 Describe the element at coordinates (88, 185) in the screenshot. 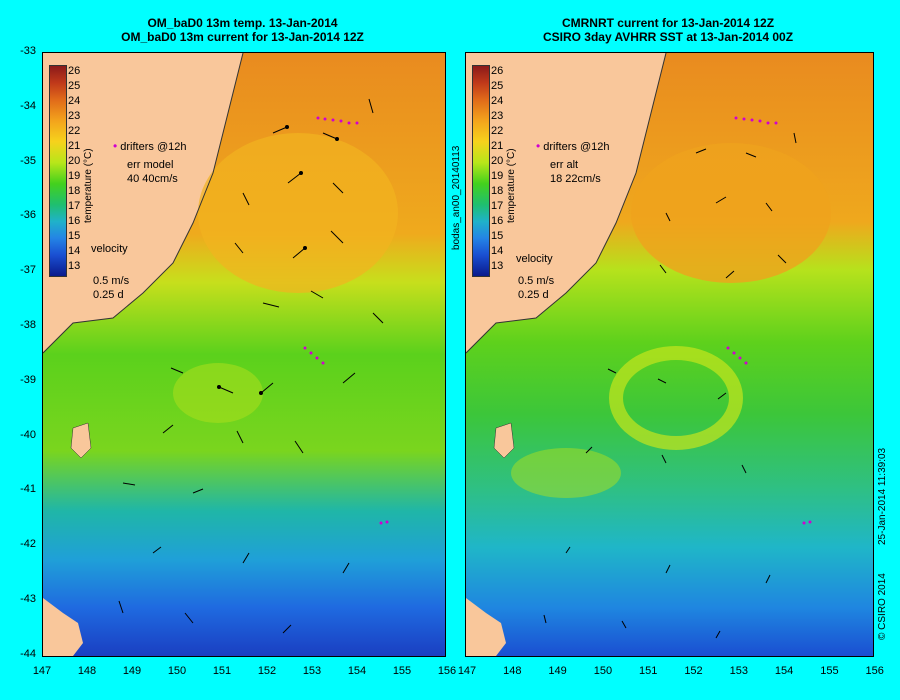

I see `left-colorbar-title: temperature (°C)` at that location.